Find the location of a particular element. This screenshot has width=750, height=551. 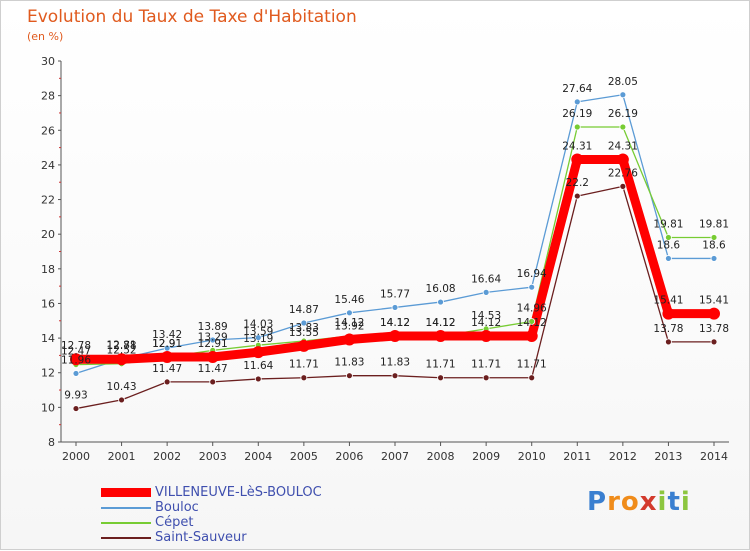

x-tick-label: 2007 is located at coordinates (395, 456).